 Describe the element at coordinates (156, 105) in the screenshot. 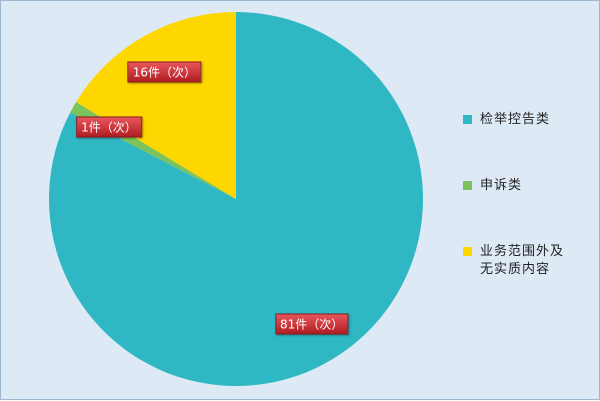

I see `pie-slice` at that location.